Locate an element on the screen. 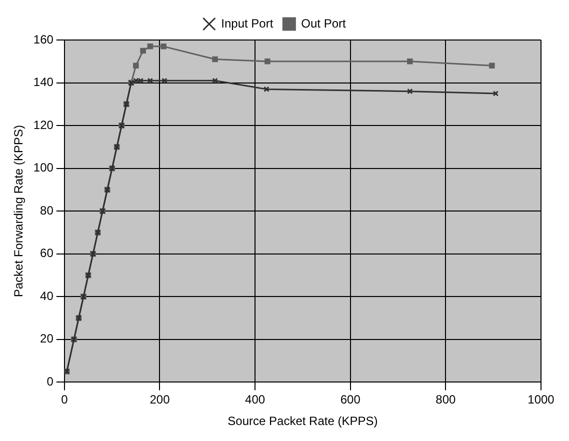 The height and width of the screenshot is (441, 569). x-tick-label: 1000 is located at coordinates (541, 399).